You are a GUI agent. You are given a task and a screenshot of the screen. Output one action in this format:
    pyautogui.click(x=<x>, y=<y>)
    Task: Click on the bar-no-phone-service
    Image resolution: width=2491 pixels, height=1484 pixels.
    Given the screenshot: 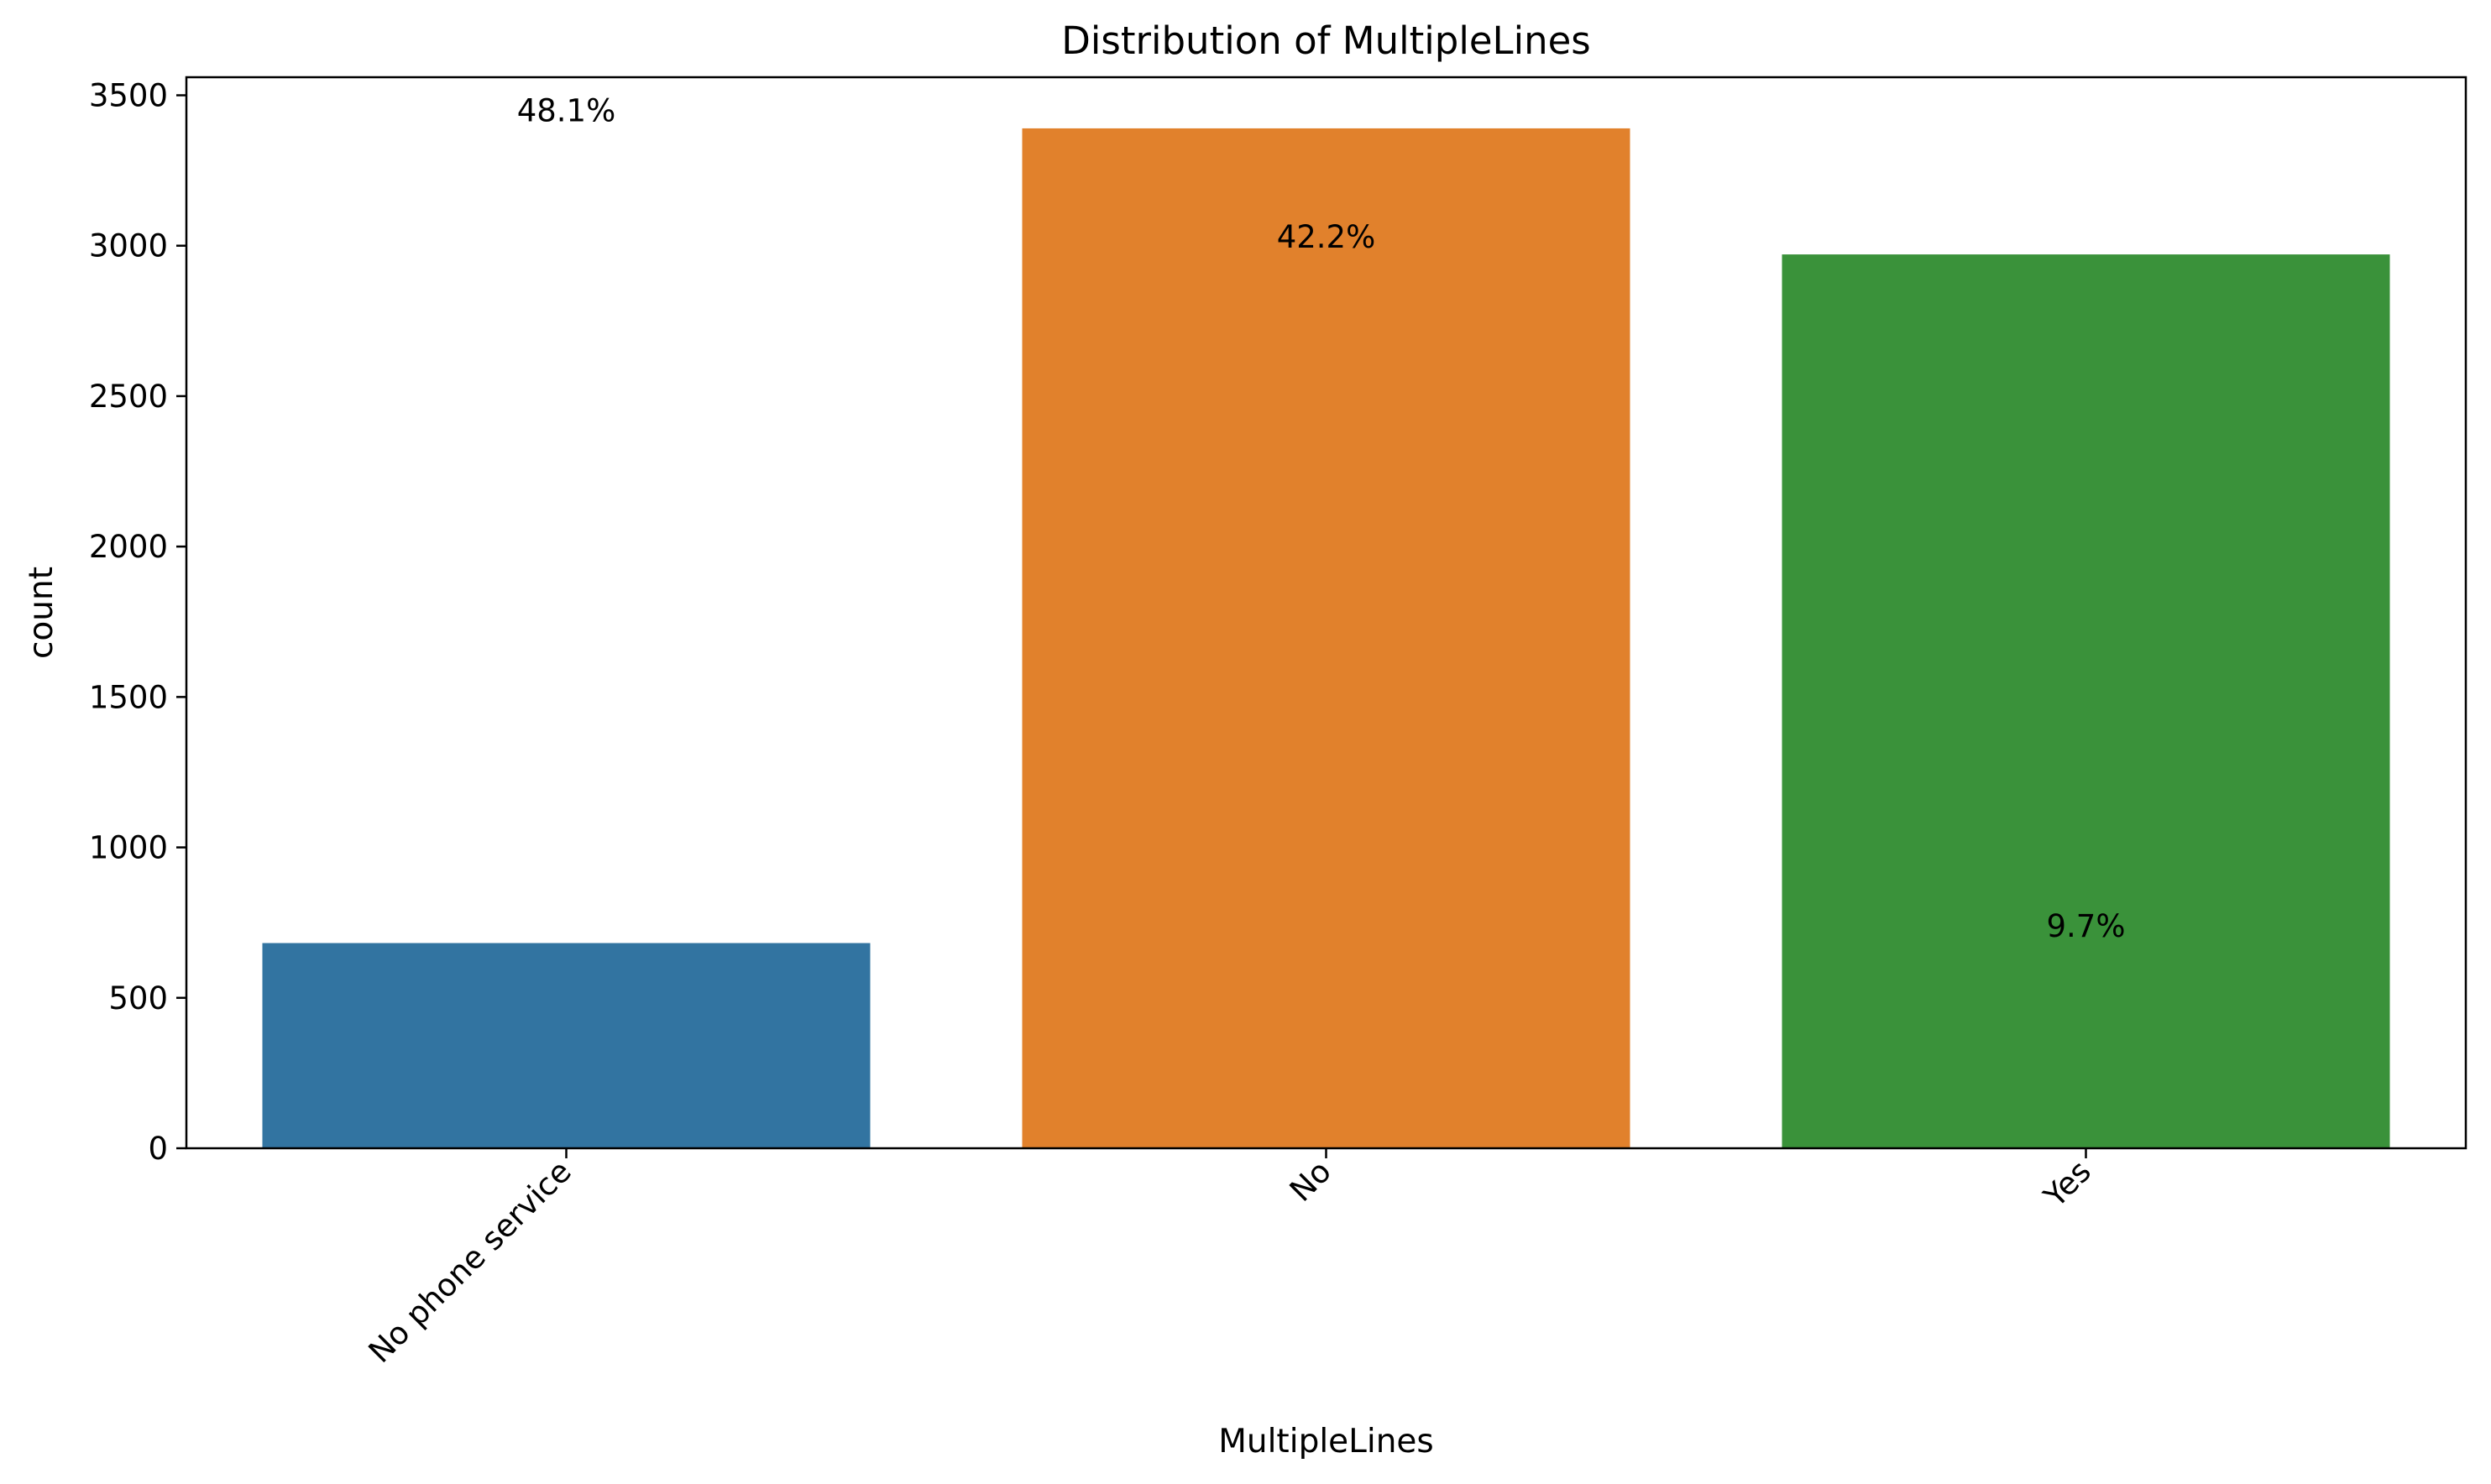 What is the action you would take?
    pyautogui.click(x=567, y=1045)
    